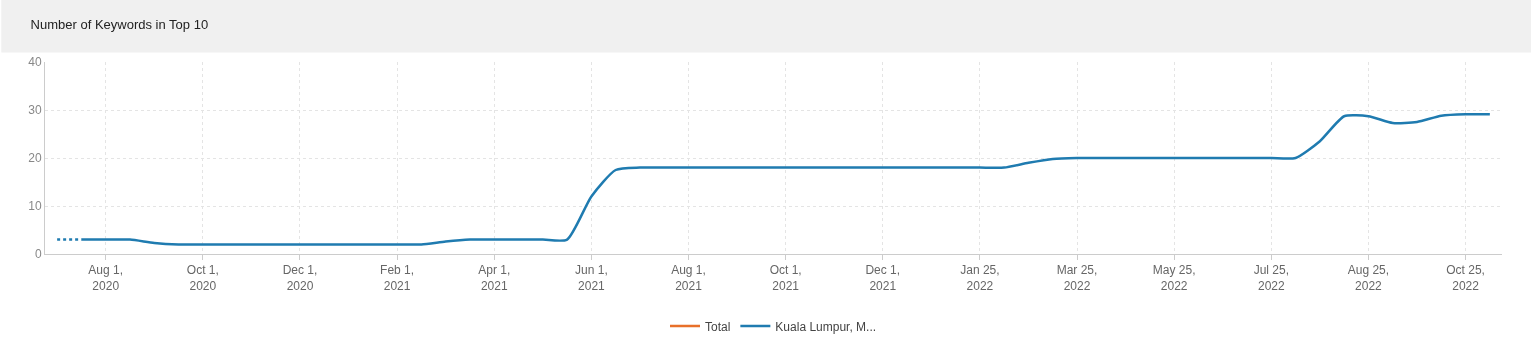 The width and height of the screenshot is (1531, 353). What do you see at coordinates (119, 25) in the screenshot?
I see `chart-title: Number of Keywords in Top 10` at bounding box center [119, 25].